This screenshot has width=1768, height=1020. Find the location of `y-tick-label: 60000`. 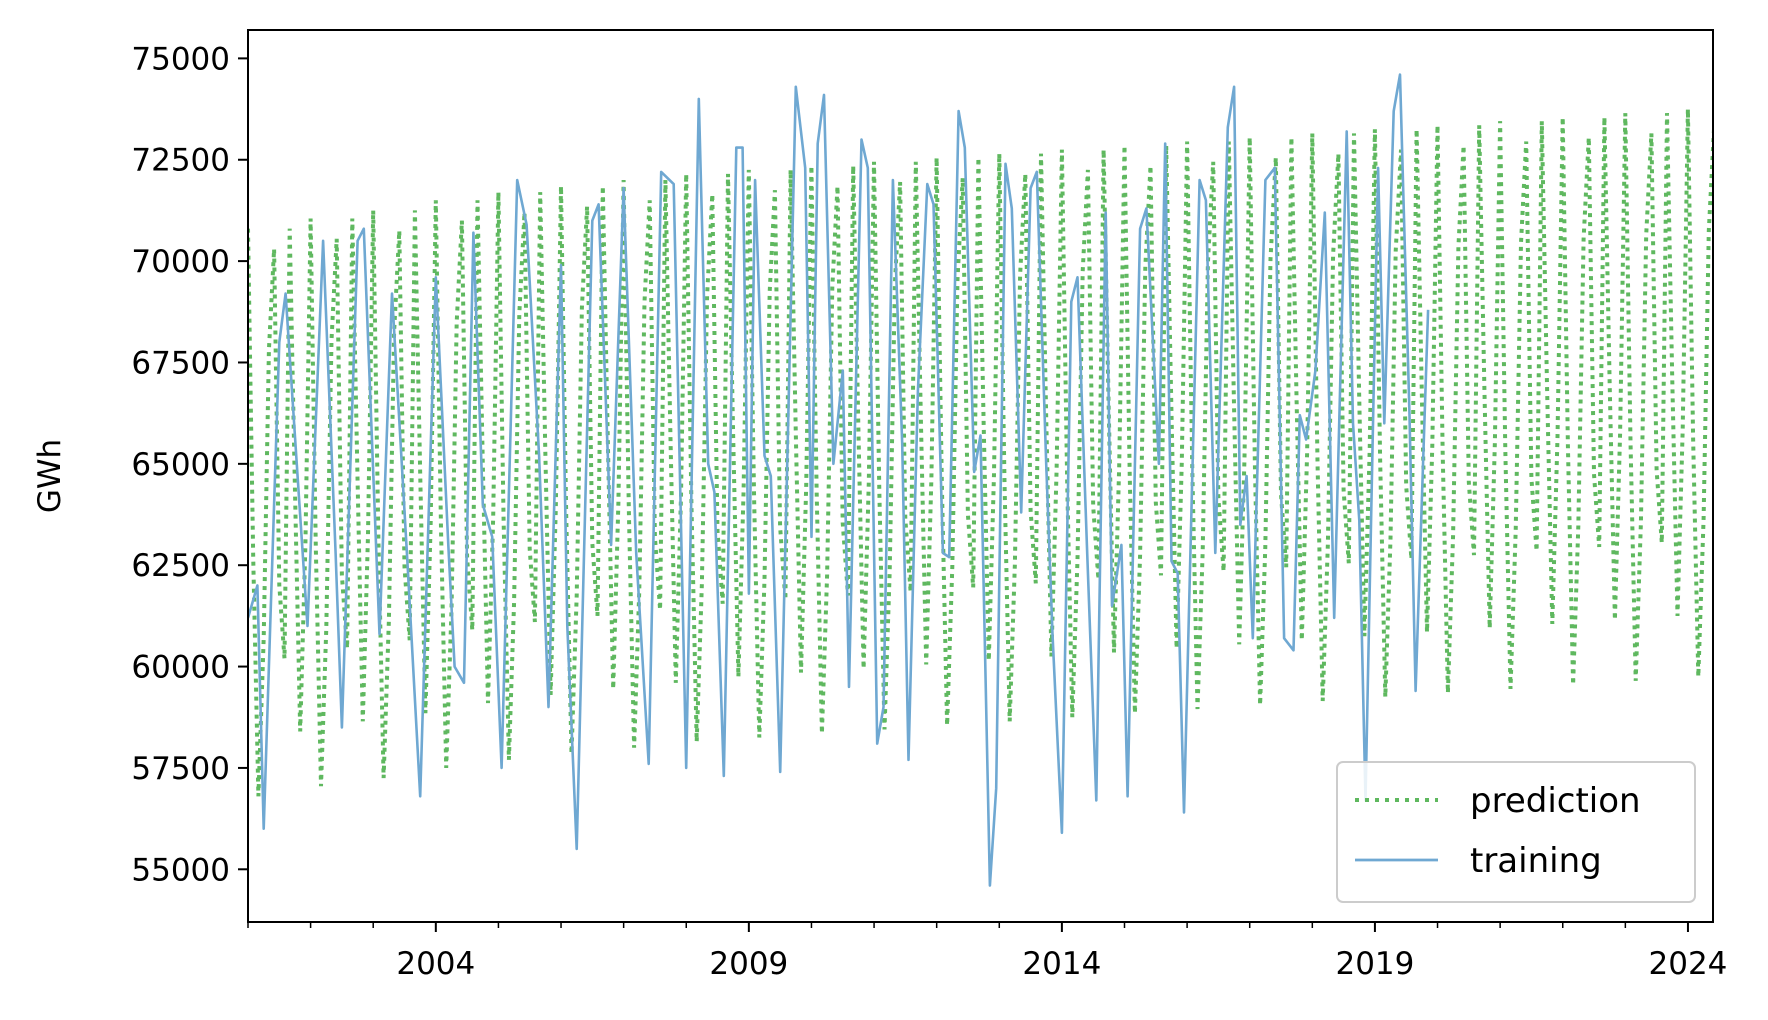

y-tick-label: 60000 is located at coordinates (180, 668).